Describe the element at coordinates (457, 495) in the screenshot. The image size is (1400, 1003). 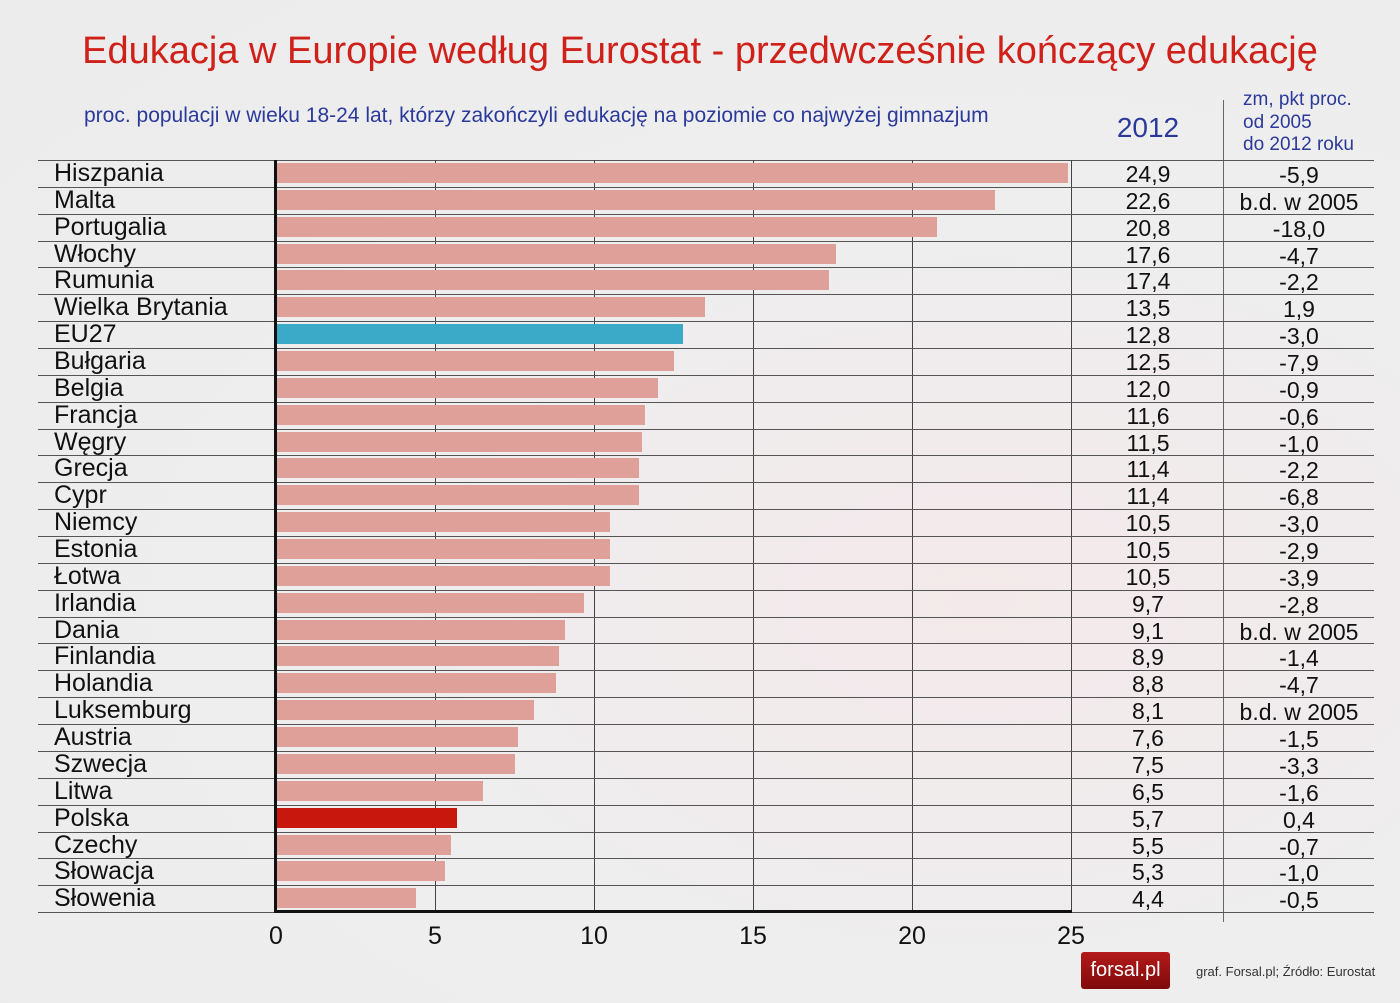
I see `bar-cypr` at that location.